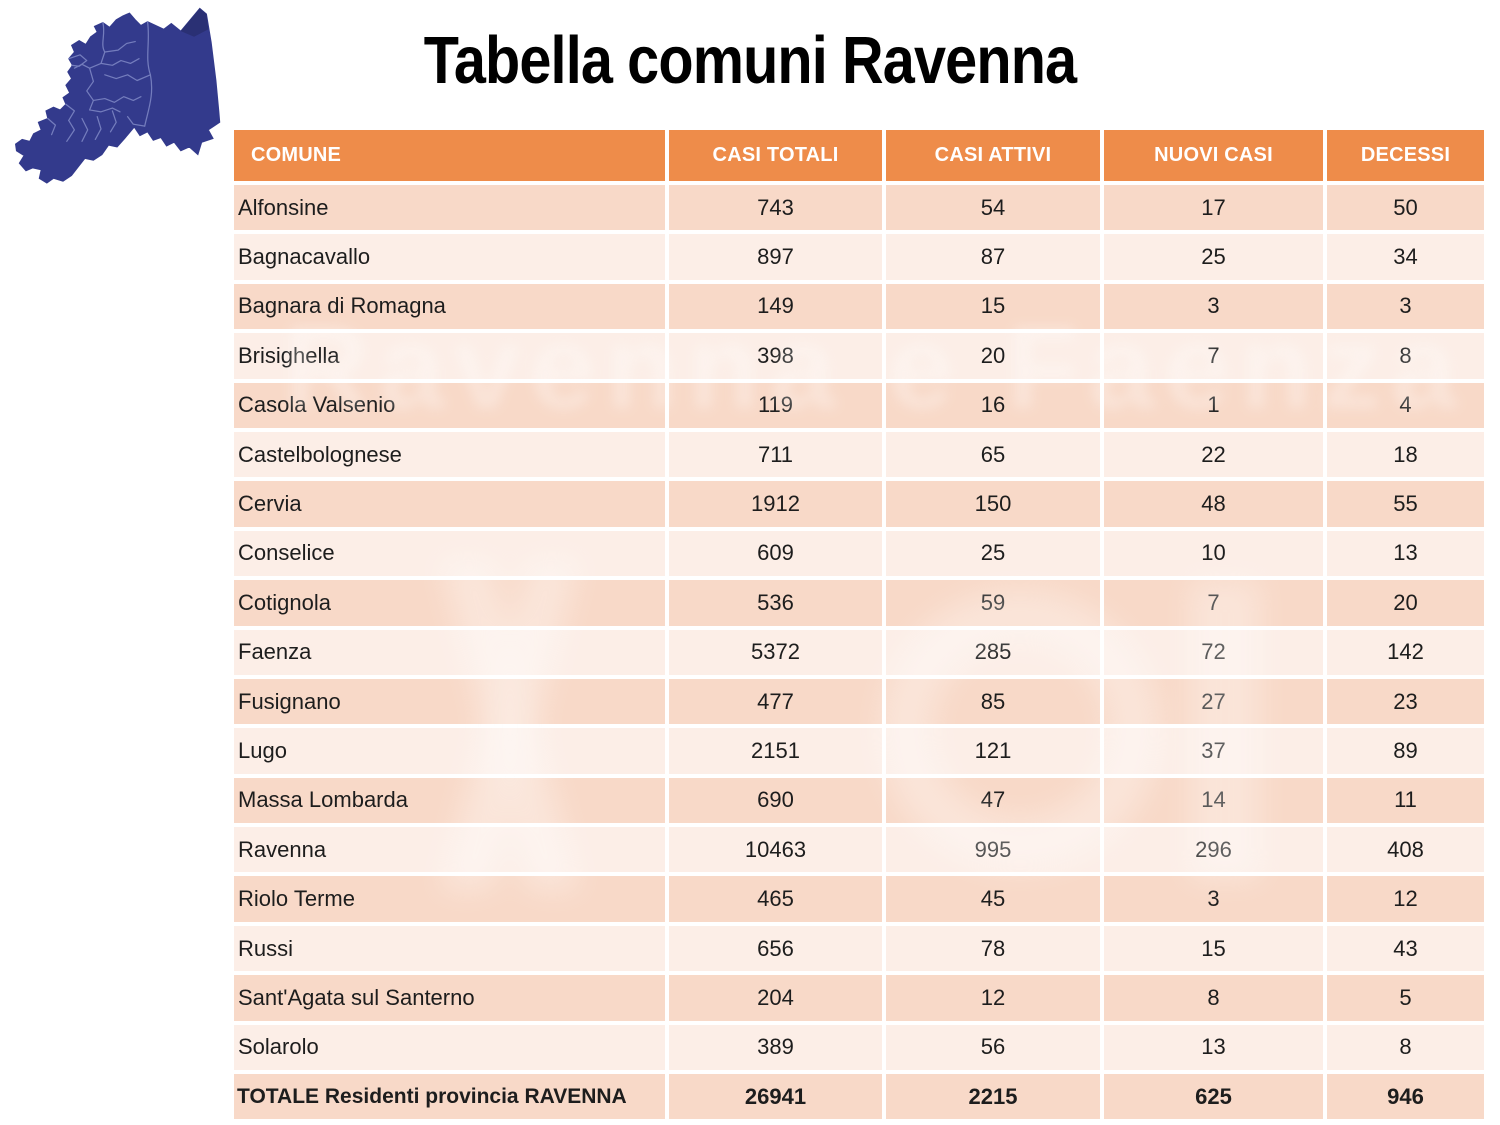 The width and height of the screenshot is (1500, 1125). Describe the element at coordinates (775, 751) in the screenshot. I see `value-cell: 2151` at that location.